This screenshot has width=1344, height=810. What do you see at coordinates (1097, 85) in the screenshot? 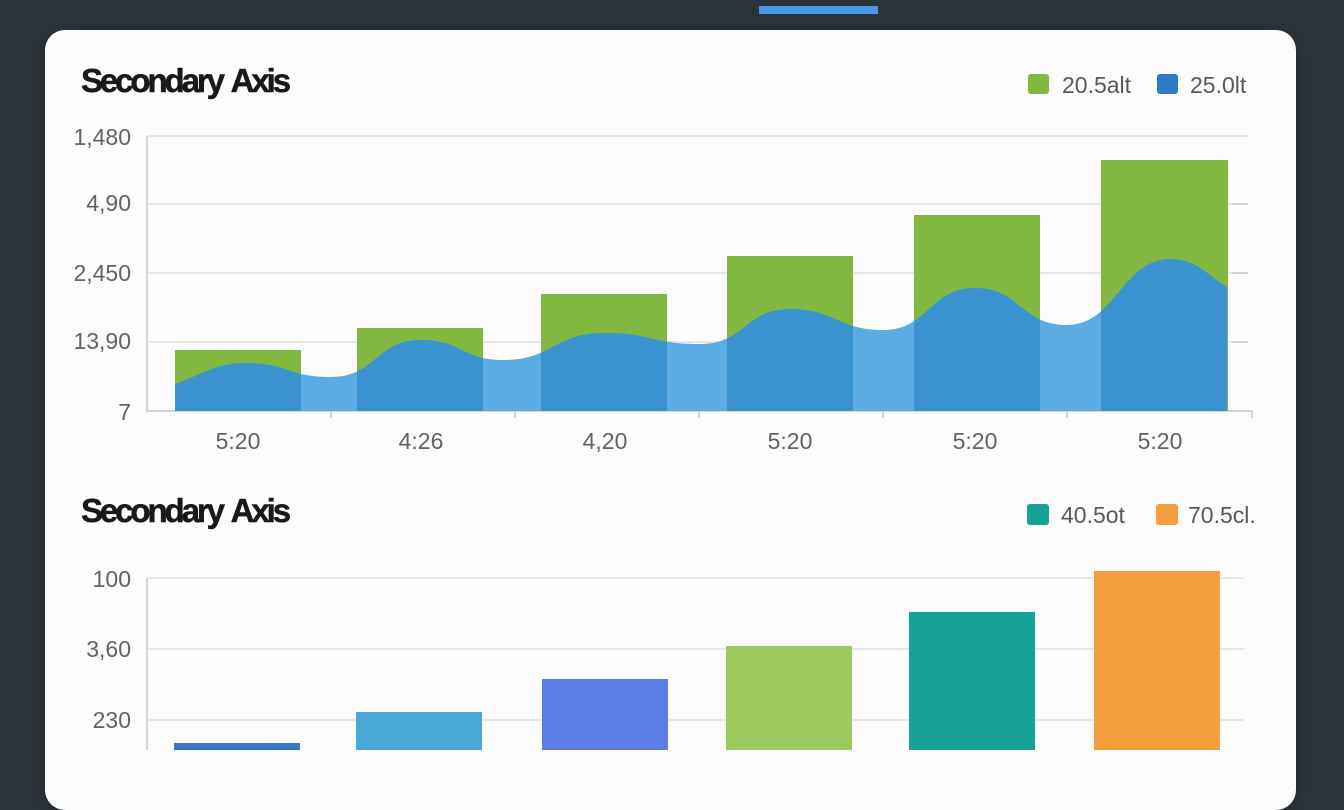
I see `svg-text: 20.5alt` at bounding box center [1097, 85].